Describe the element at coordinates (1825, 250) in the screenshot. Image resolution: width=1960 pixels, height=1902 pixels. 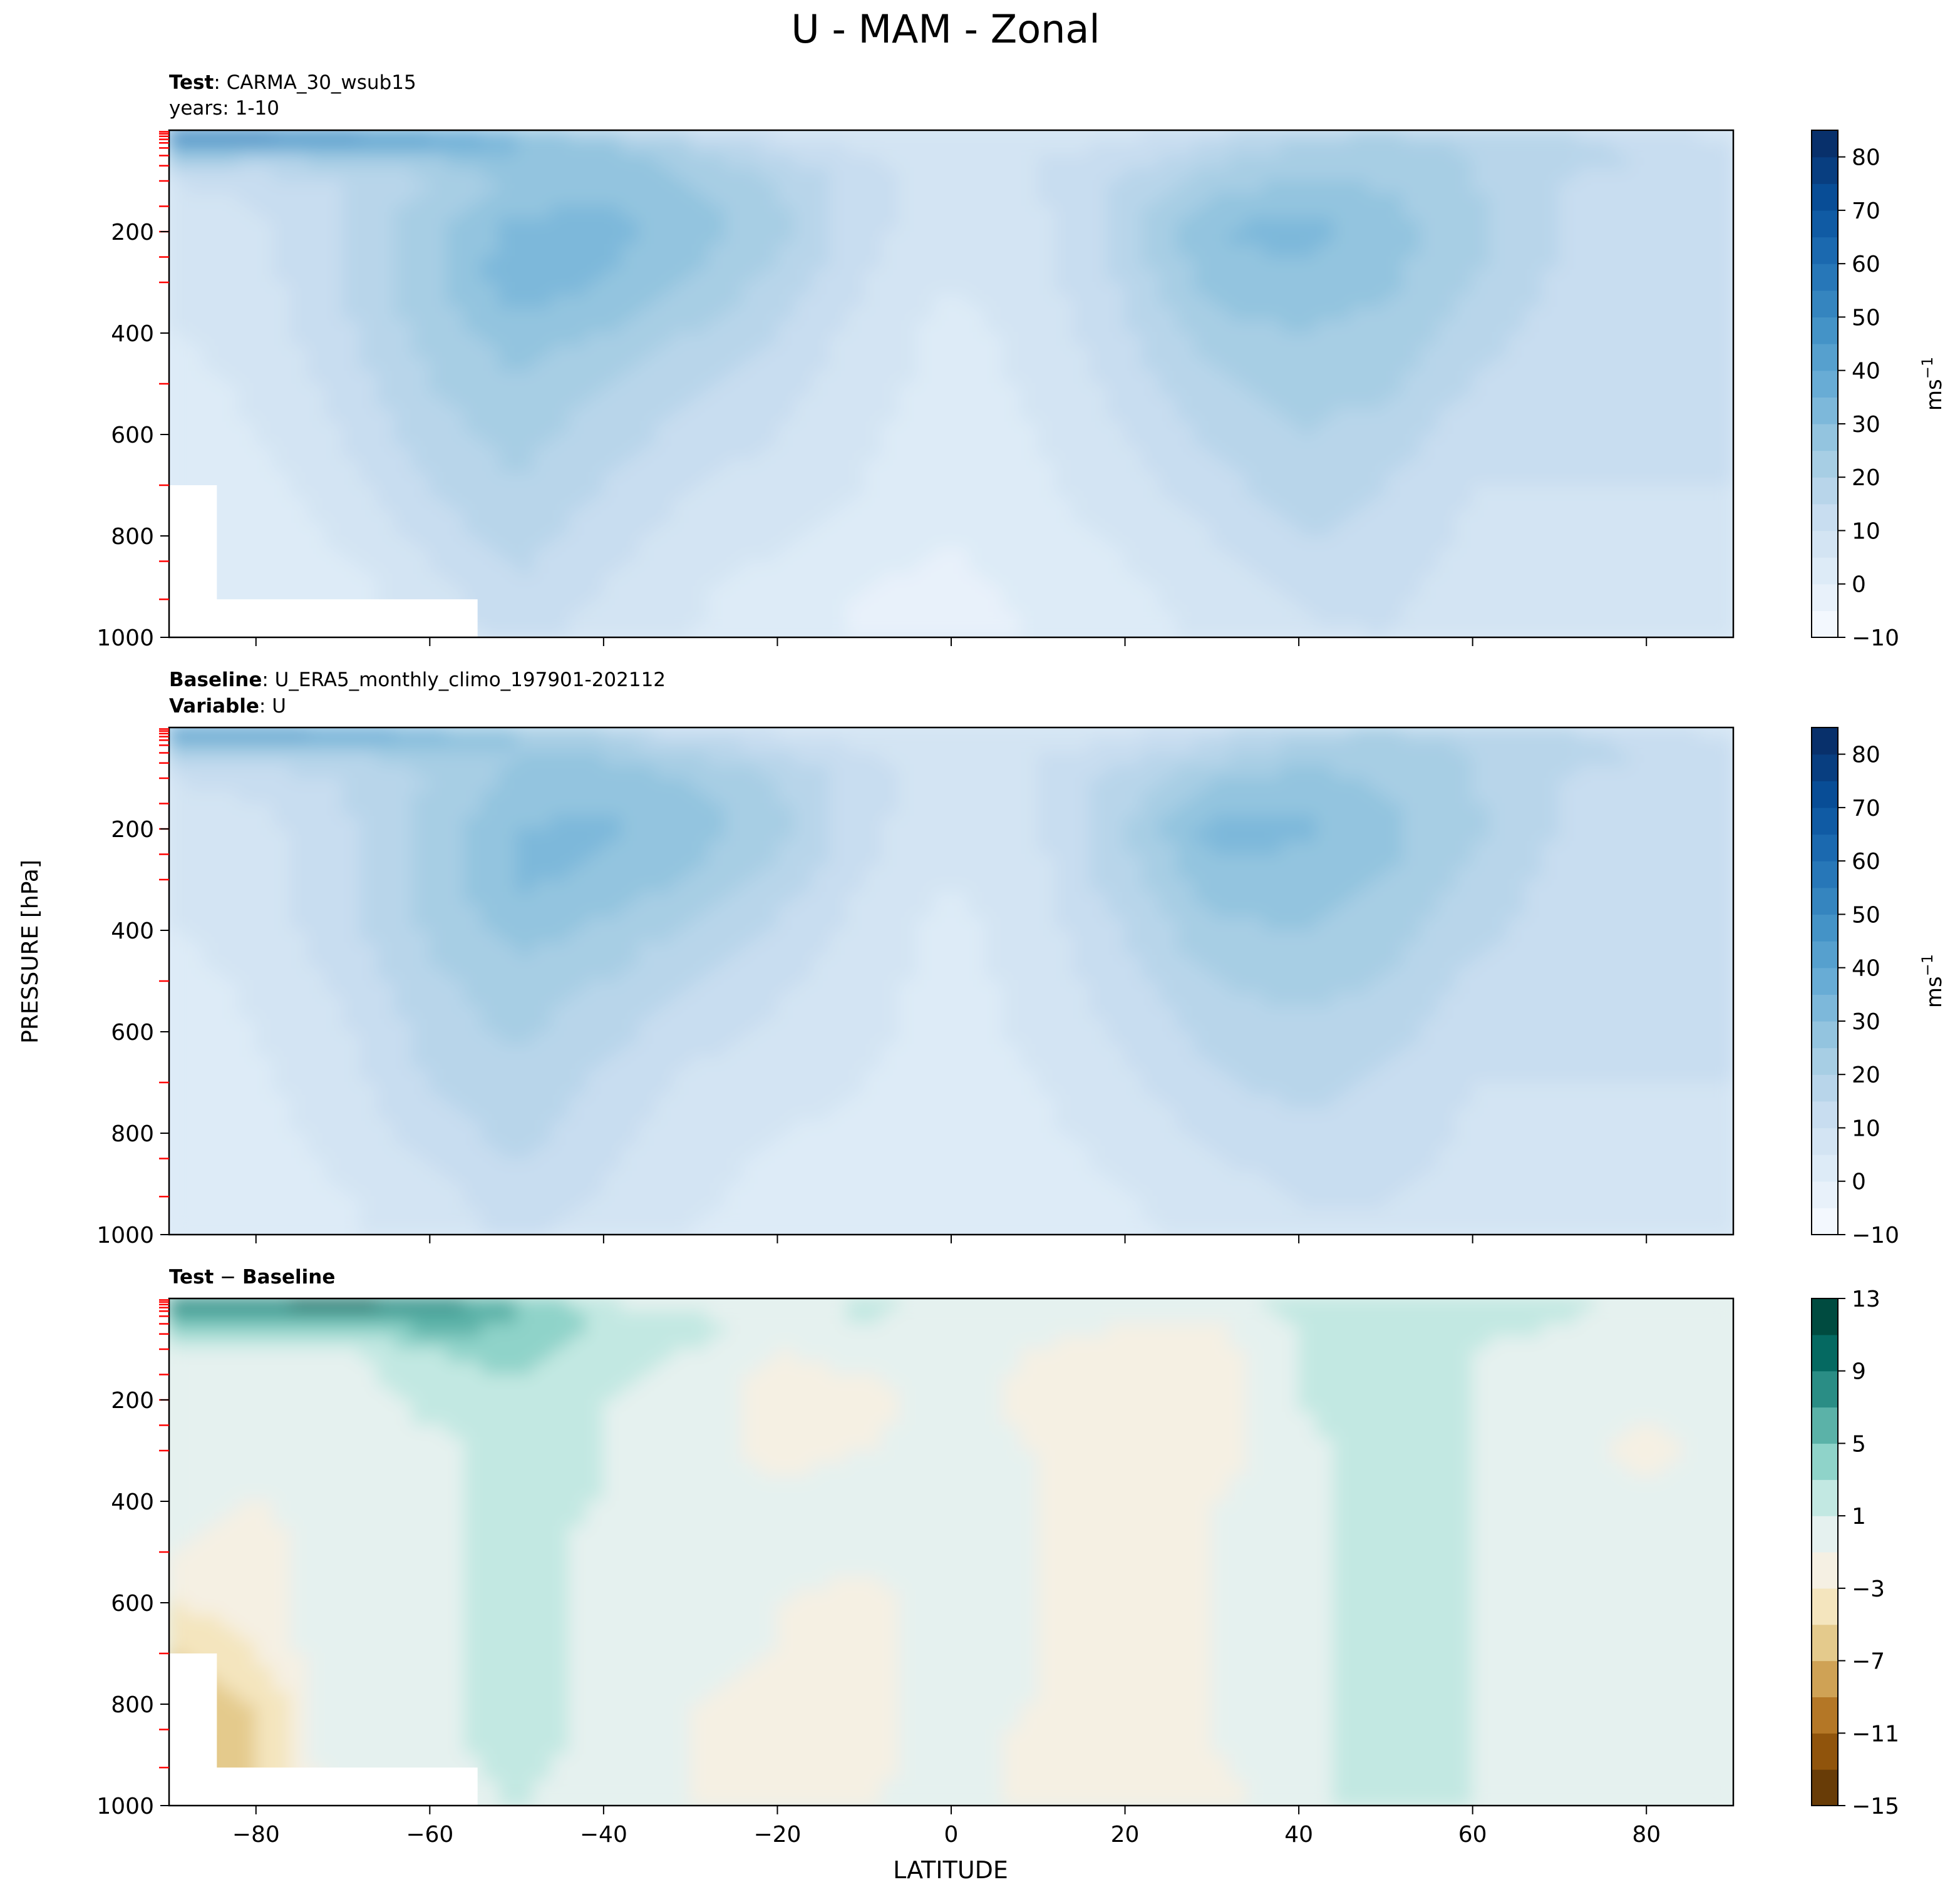
I see `colorbar-bin` at that location.